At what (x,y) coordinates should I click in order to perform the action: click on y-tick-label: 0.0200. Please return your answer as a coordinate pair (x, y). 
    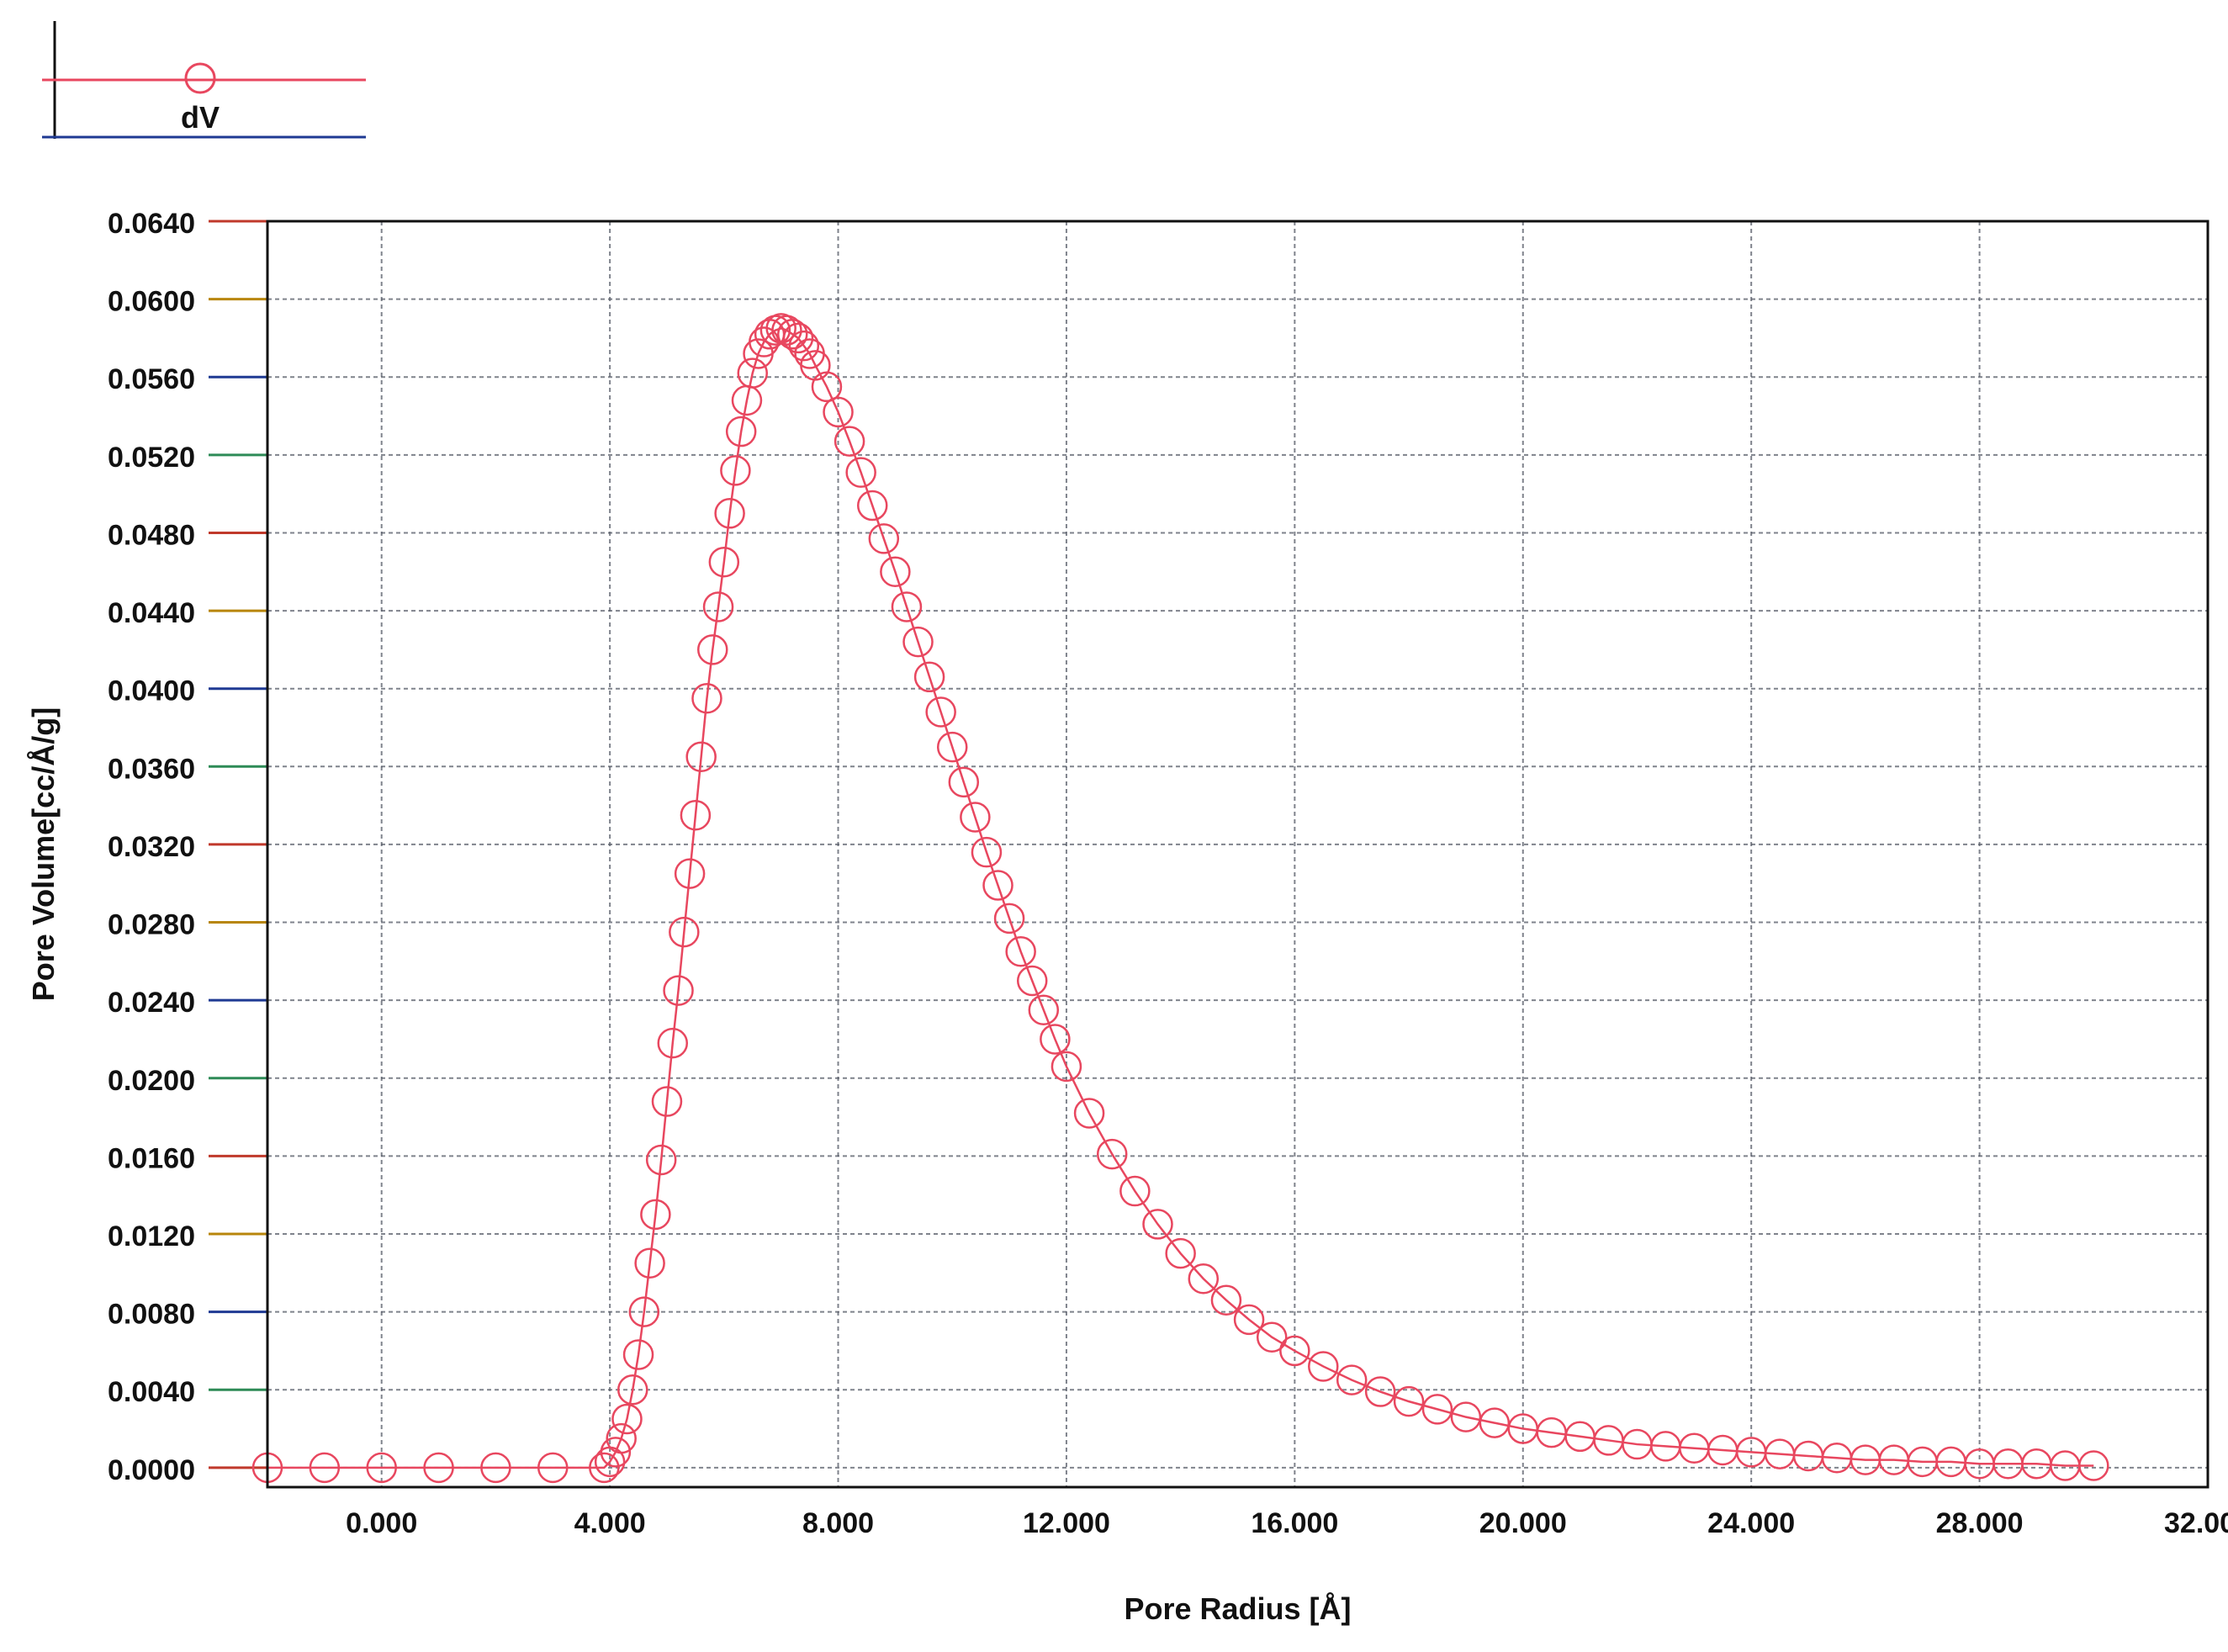
    Looking at the image, I should click on (151, 1081).